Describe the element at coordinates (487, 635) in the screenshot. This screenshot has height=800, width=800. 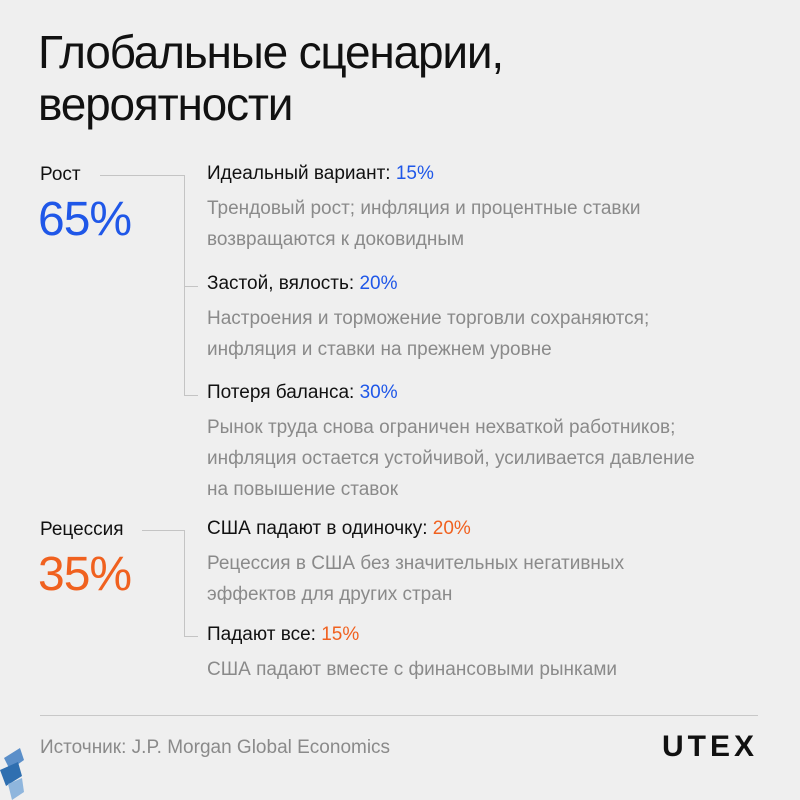
I see `scenario-heading: Падают все: 15%` at that location.